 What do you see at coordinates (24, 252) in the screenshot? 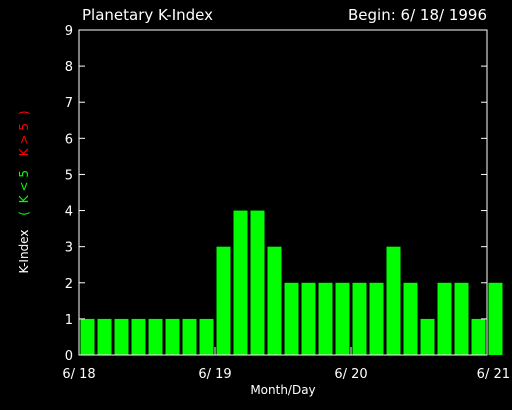
I see `y-axis-label-main: K-Index` at bounding box center [24, 252].